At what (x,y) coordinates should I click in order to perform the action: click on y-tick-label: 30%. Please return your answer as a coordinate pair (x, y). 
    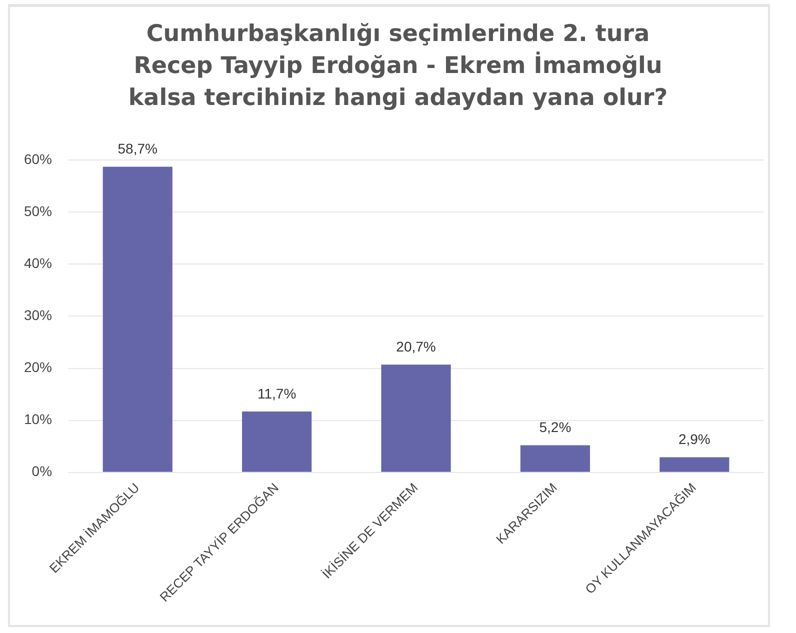
    Looking at the image, I should click on (38, 315).